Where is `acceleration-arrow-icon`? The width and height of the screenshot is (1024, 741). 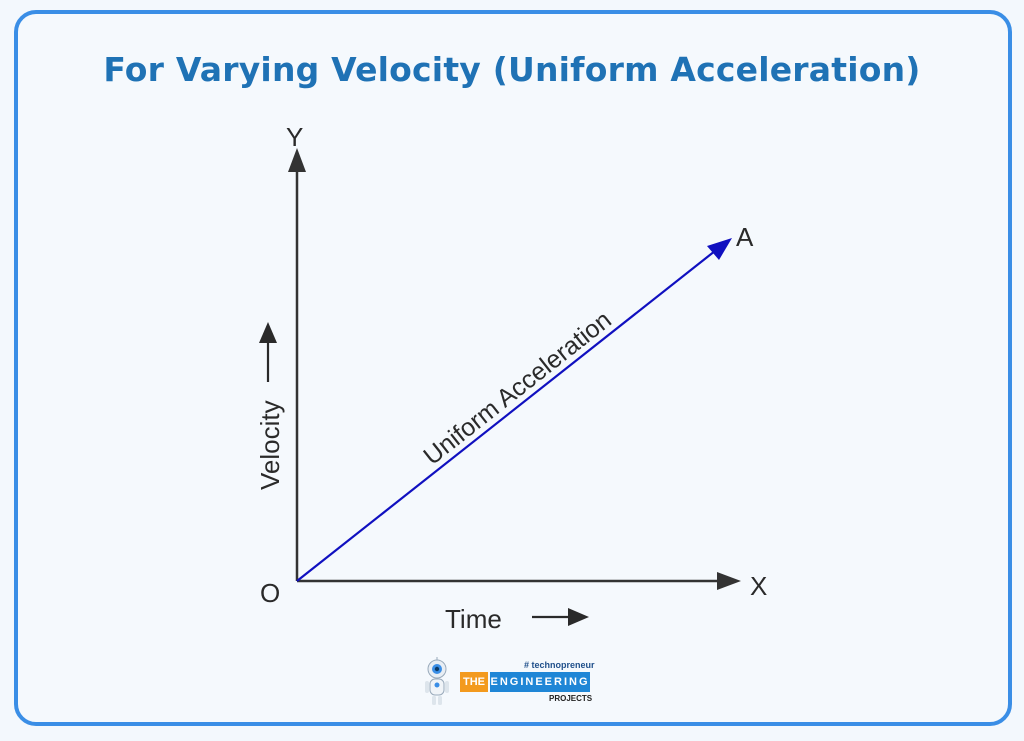 acceleration-arrow-icon is located at coordinates (719, 249).